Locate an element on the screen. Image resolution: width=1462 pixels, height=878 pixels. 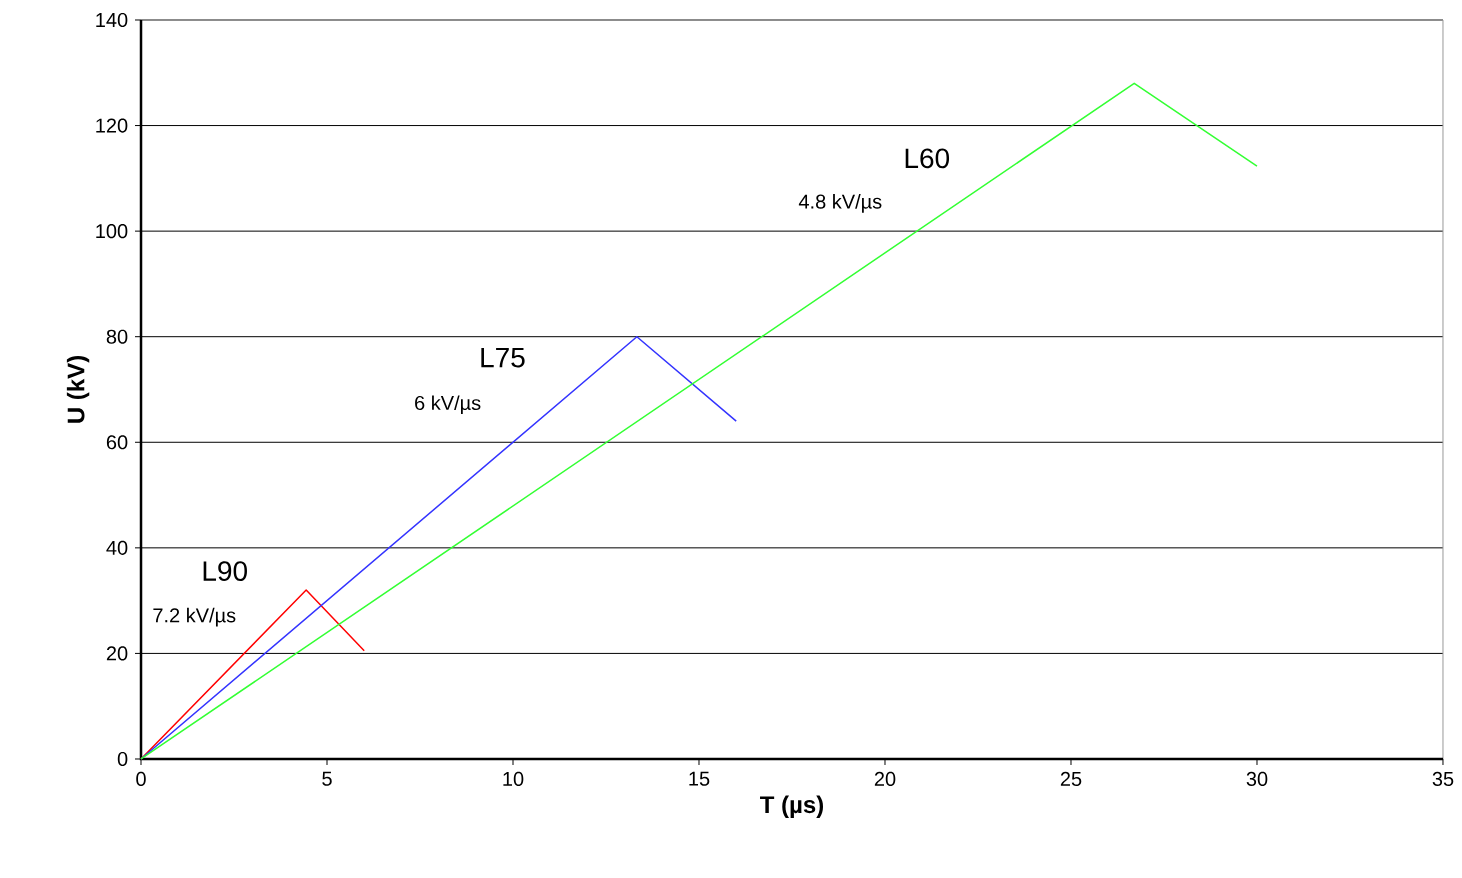
y-tick-label: 140 is located at coordinates (112, 20).